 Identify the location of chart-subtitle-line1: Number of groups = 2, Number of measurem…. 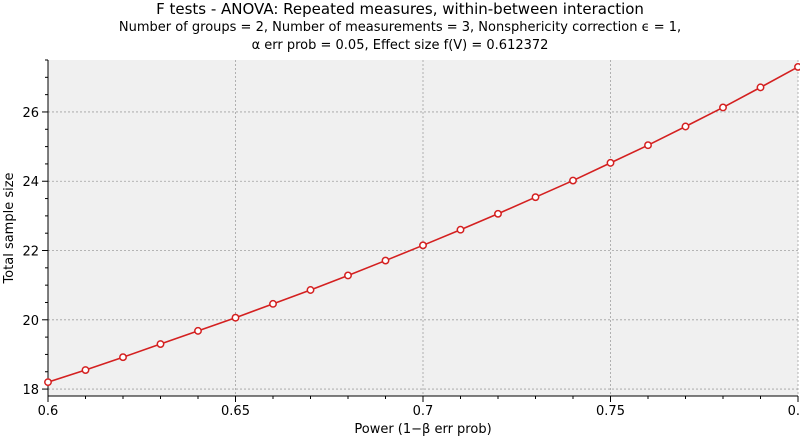
(400, 27).